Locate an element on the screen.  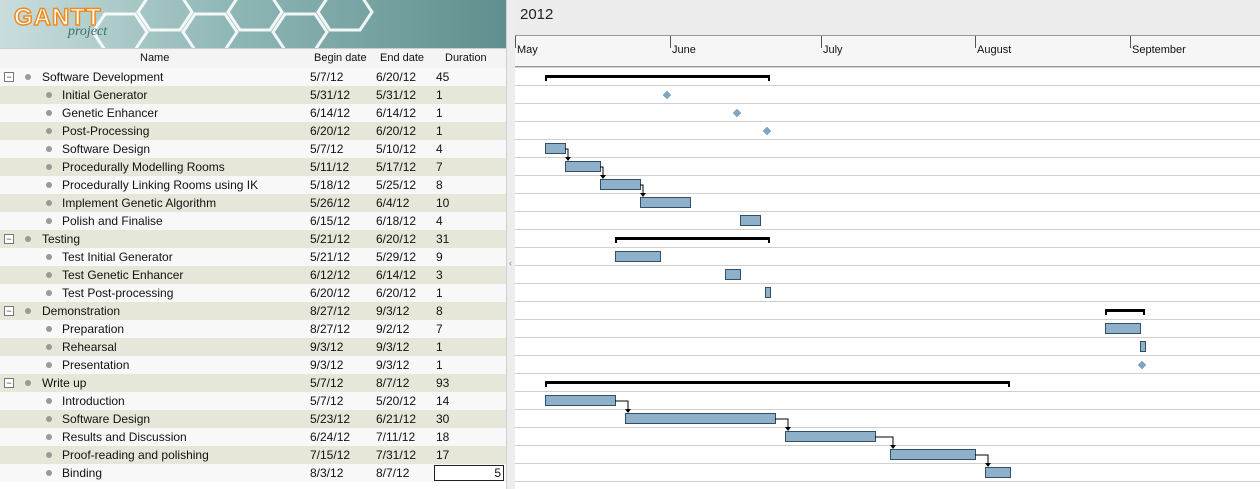
header-begin-date: Begin date is located at coordinates (340, 58).